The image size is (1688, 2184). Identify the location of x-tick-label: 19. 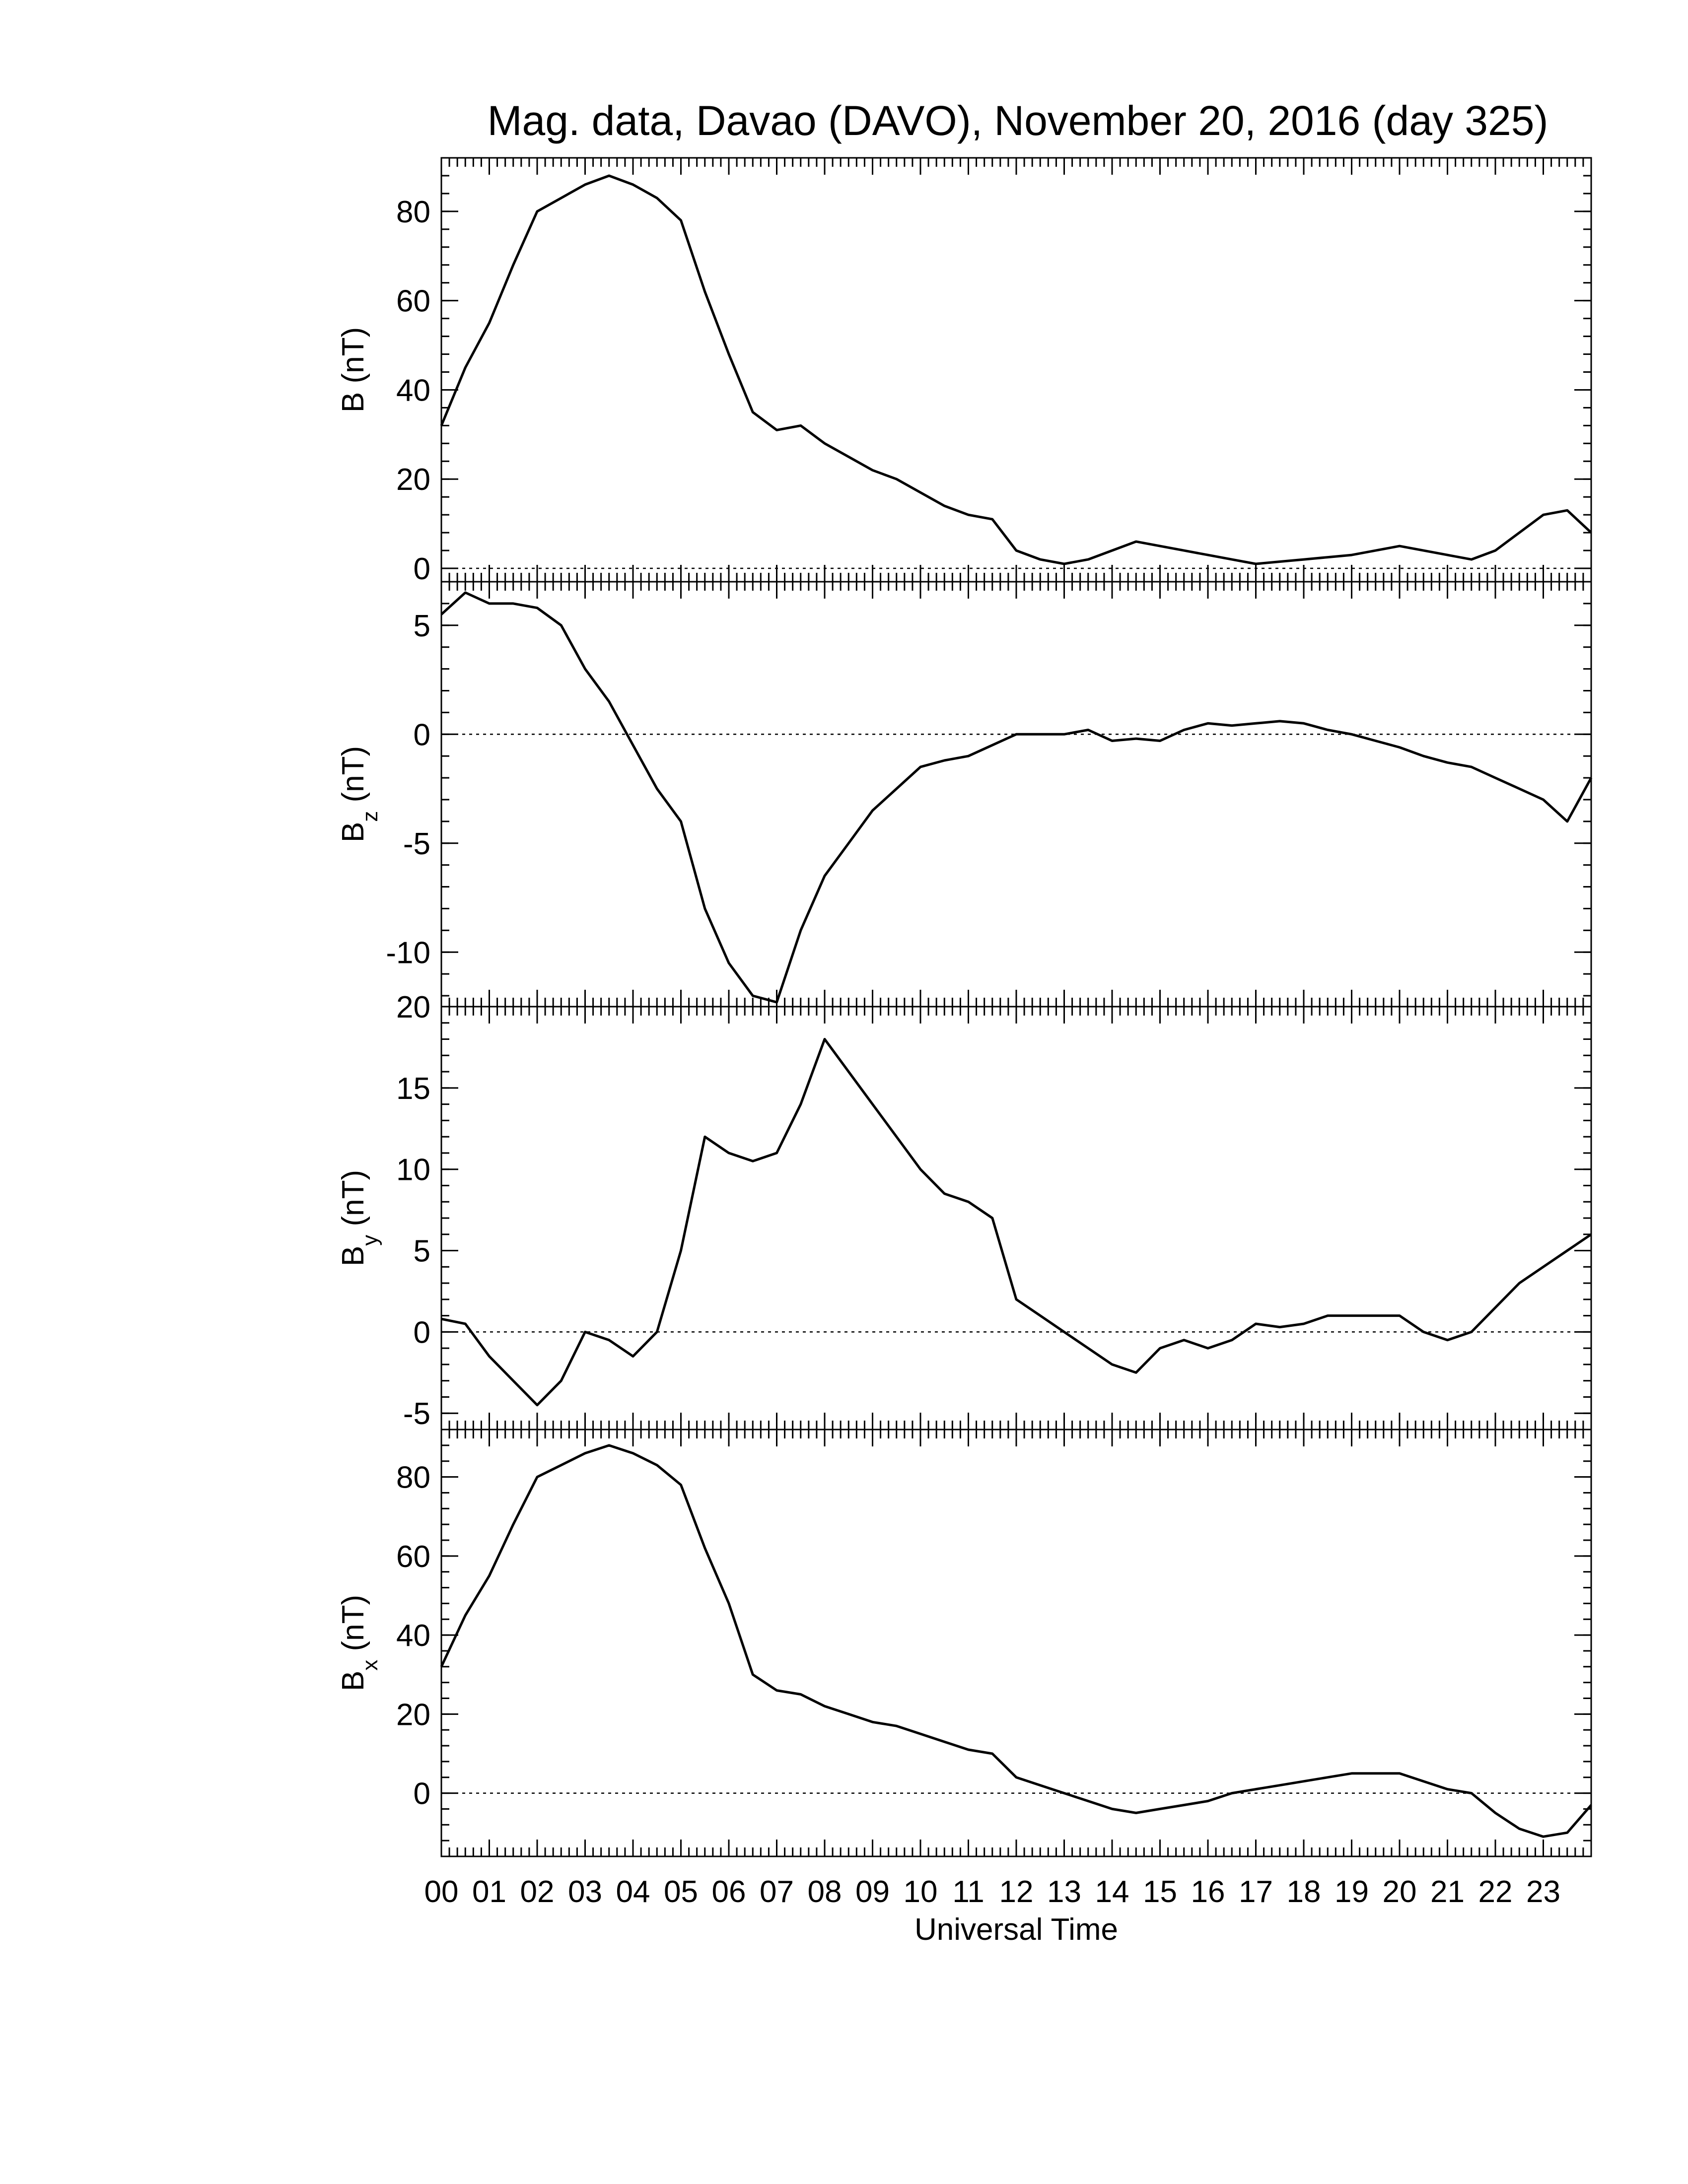
(1352, 1892).